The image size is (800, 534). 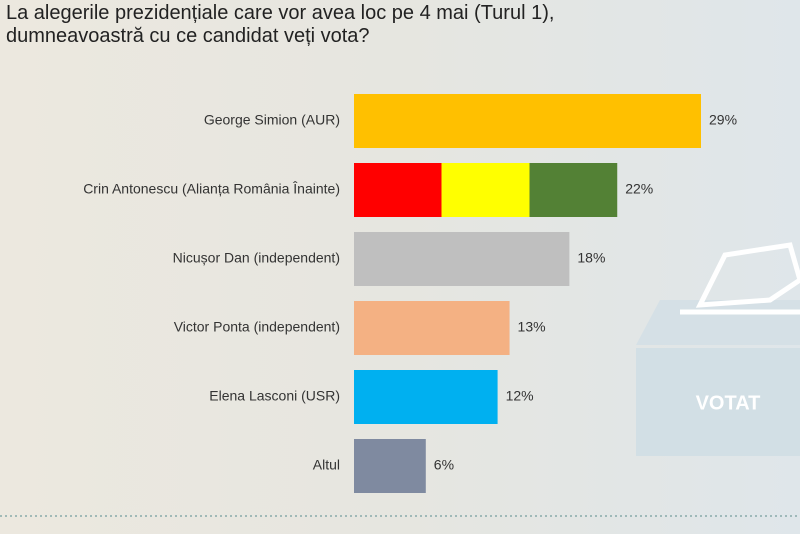 What do you see at coordinates (520, 396) in the screenshot?
I see `value-label: 12%` at bounding box center [520, 396].